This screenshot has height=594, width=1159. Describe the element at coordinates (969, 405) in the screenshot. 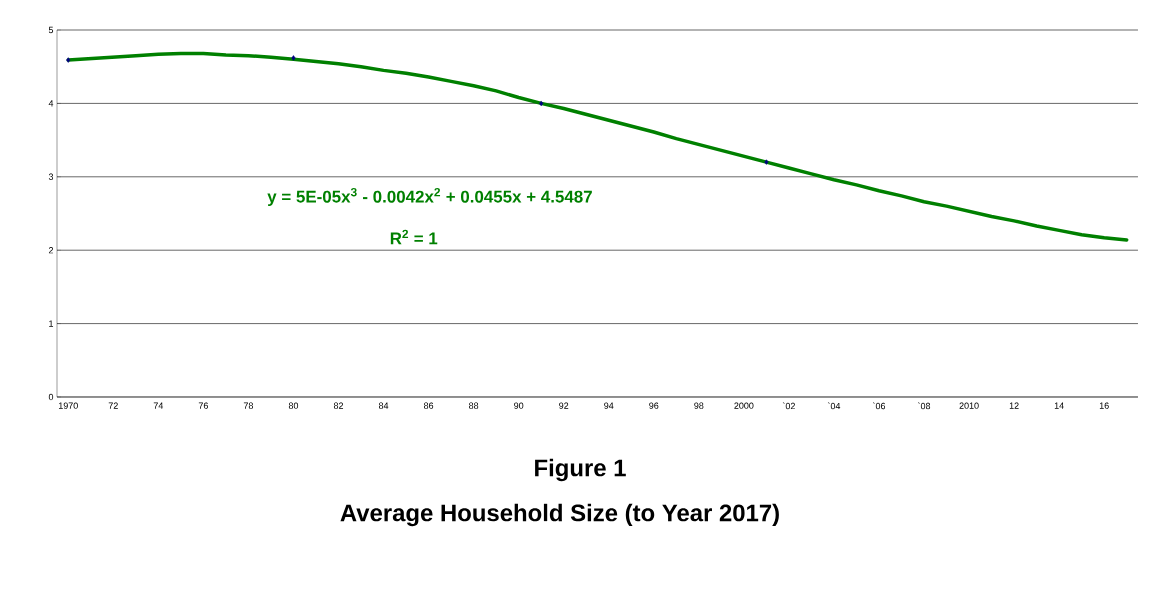

I see `x-tick-label: 2010` at that location.